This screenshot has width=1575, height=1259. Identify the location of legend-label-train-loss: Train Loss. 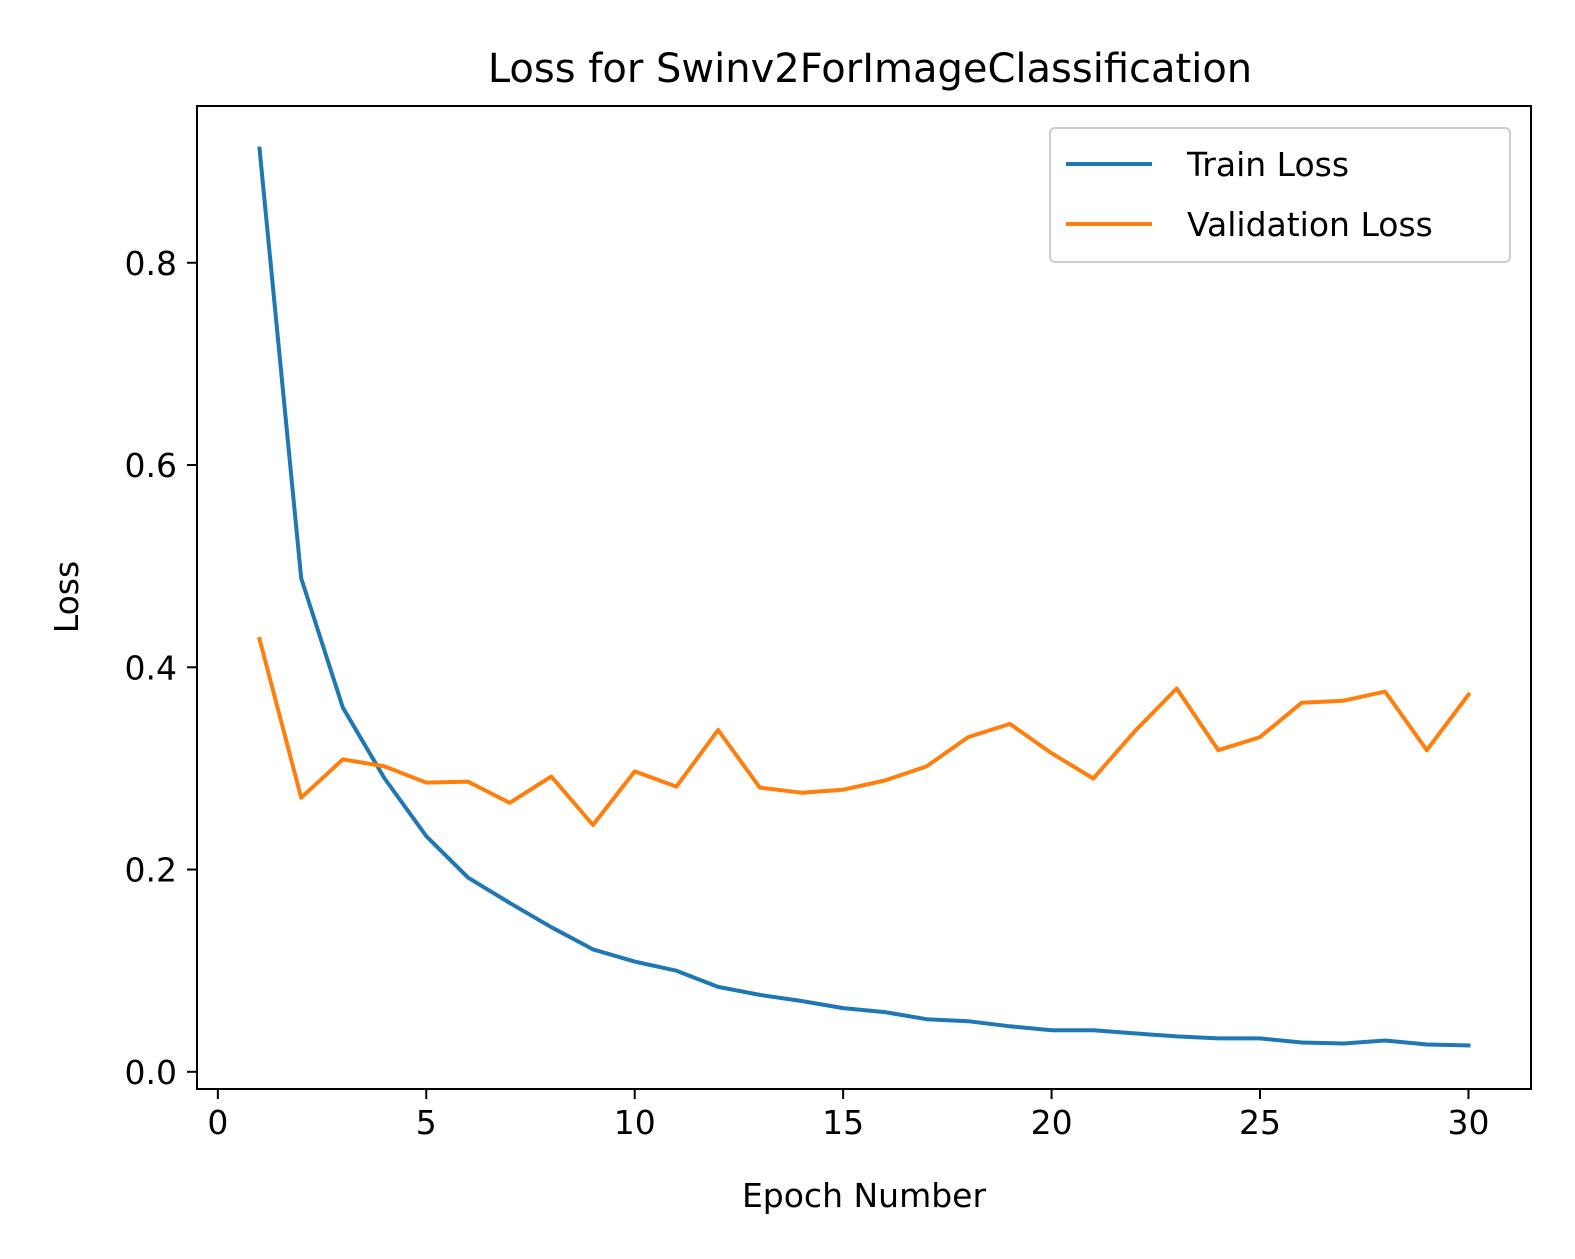
(1267, 164).